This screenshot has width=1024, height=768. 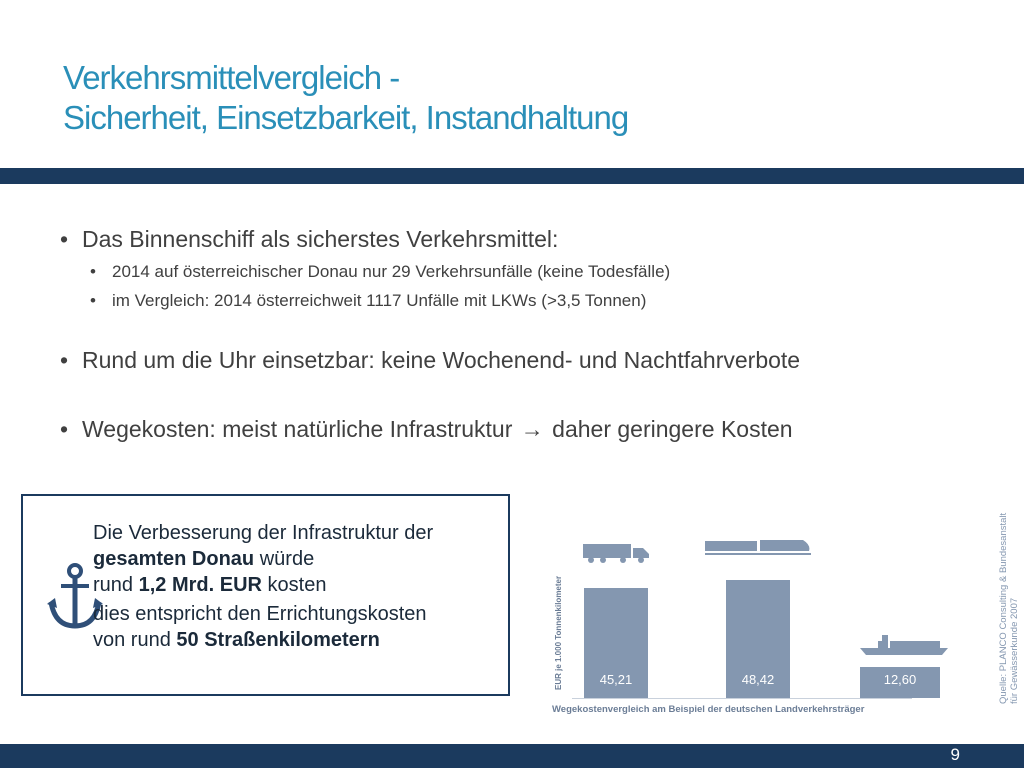 What do you see at coordinates (278, 640) in the screenshot?
I see `callout-bold-road-km: 50 Straßenkilometern` at bounding box center [278, 640].